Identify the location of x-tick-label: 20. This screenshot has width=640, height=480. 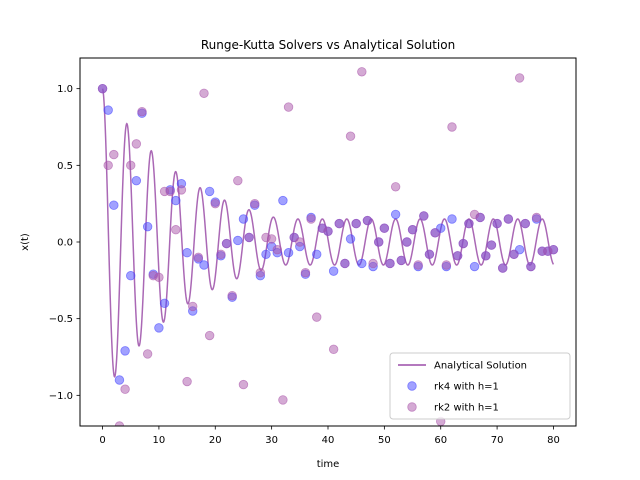
(215, 440).